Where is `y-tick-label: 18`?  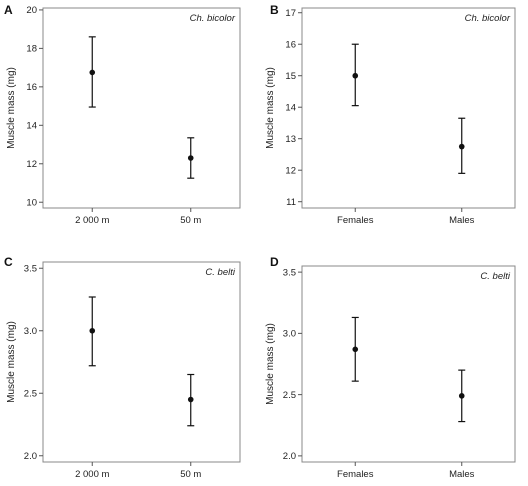 y-tick-label: 18 is located at coordinates (31, 49).